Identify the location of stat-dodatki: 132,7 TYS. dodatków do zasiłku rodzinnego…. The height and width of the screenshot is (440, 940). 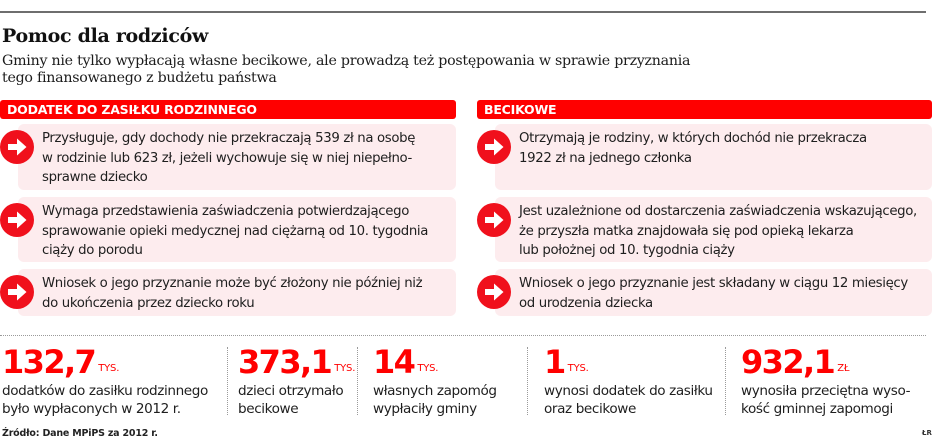
(105, 382).